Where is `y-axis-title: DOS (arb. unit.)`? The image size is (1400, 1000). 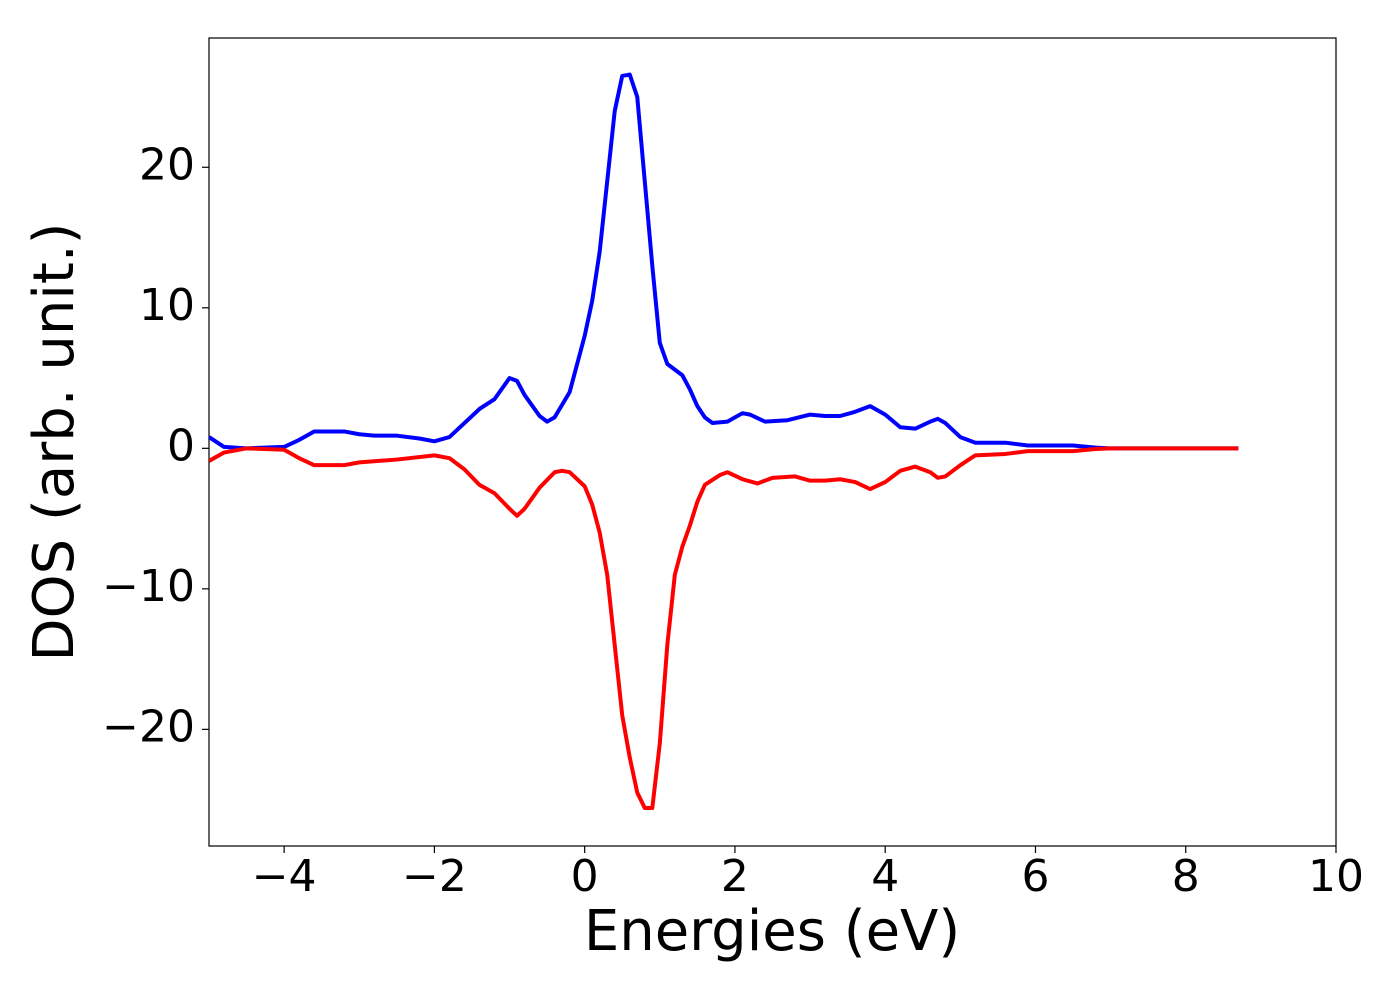
y-axis-title: DOS (arb. unit.) is located at coordinates (54, 441).